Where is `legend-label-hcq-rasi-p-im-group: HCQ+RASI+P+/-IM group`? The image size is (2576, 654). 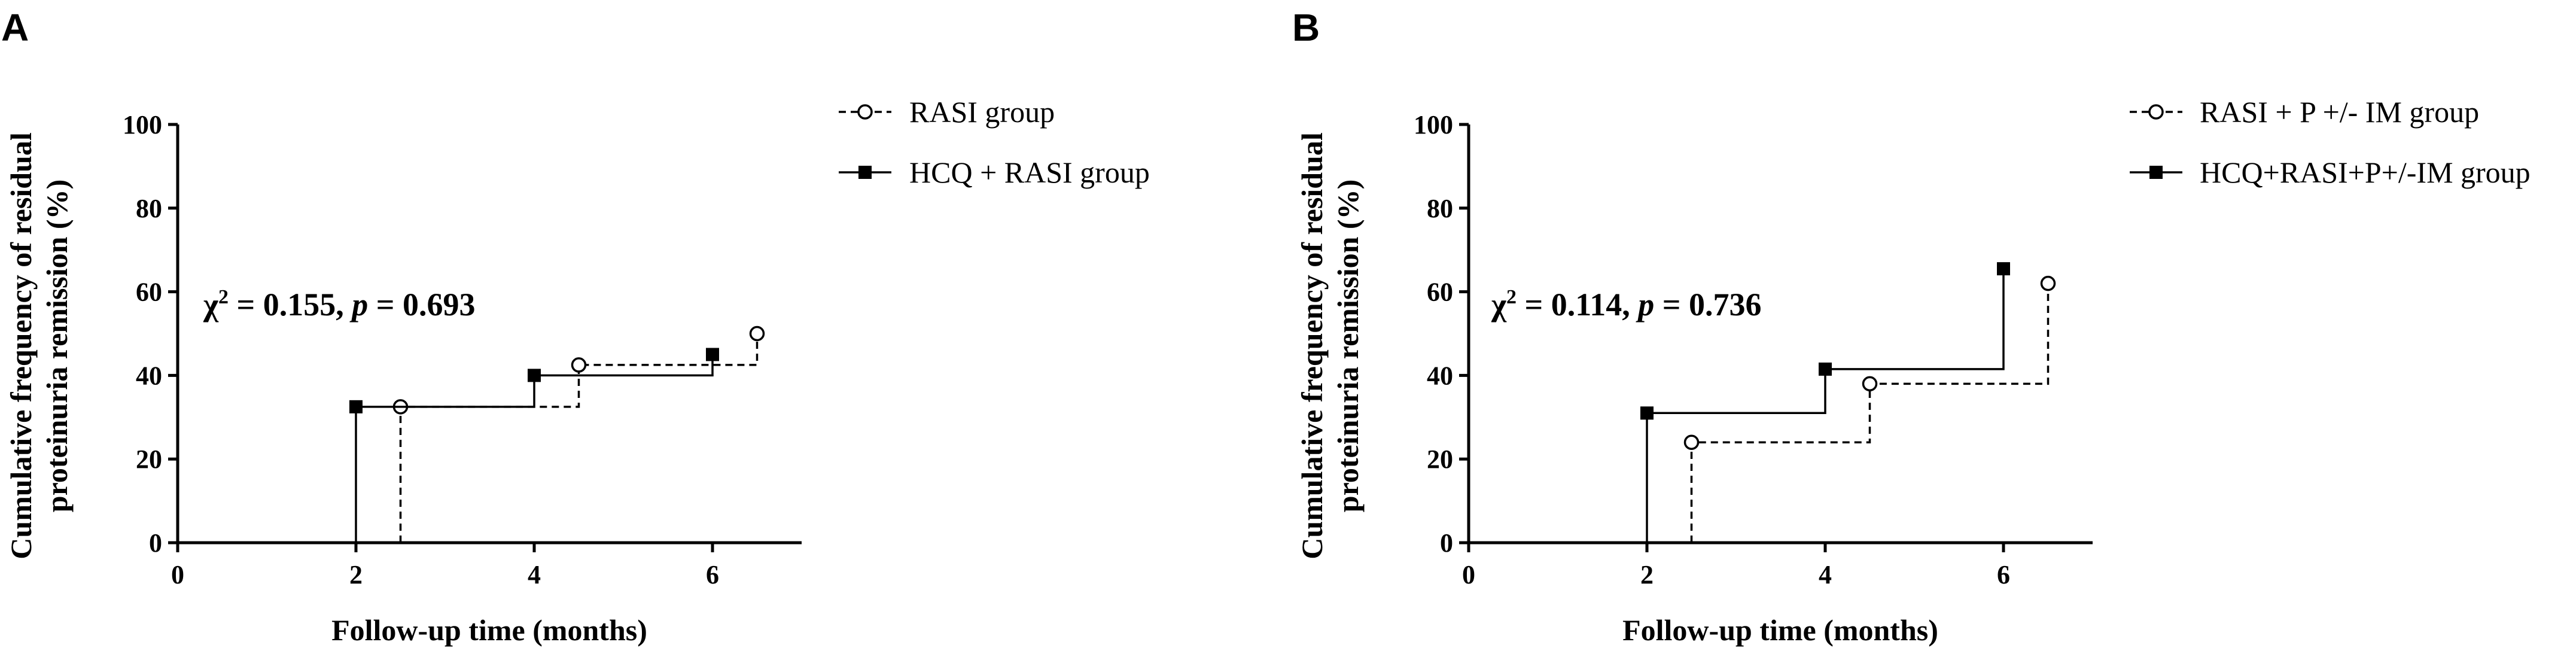 legend-label-hcq-rasi-p-im-group: HCQ+RASI+P+/-IM group is located at coordinates (2365, 172).